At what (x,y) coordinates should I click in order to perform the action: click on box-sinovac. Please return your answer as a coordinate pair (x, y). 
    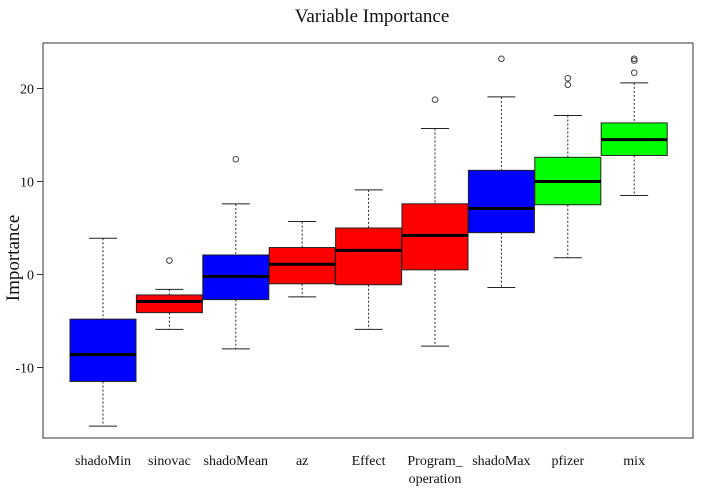
    Looking at the image, I should click on (169, 293).